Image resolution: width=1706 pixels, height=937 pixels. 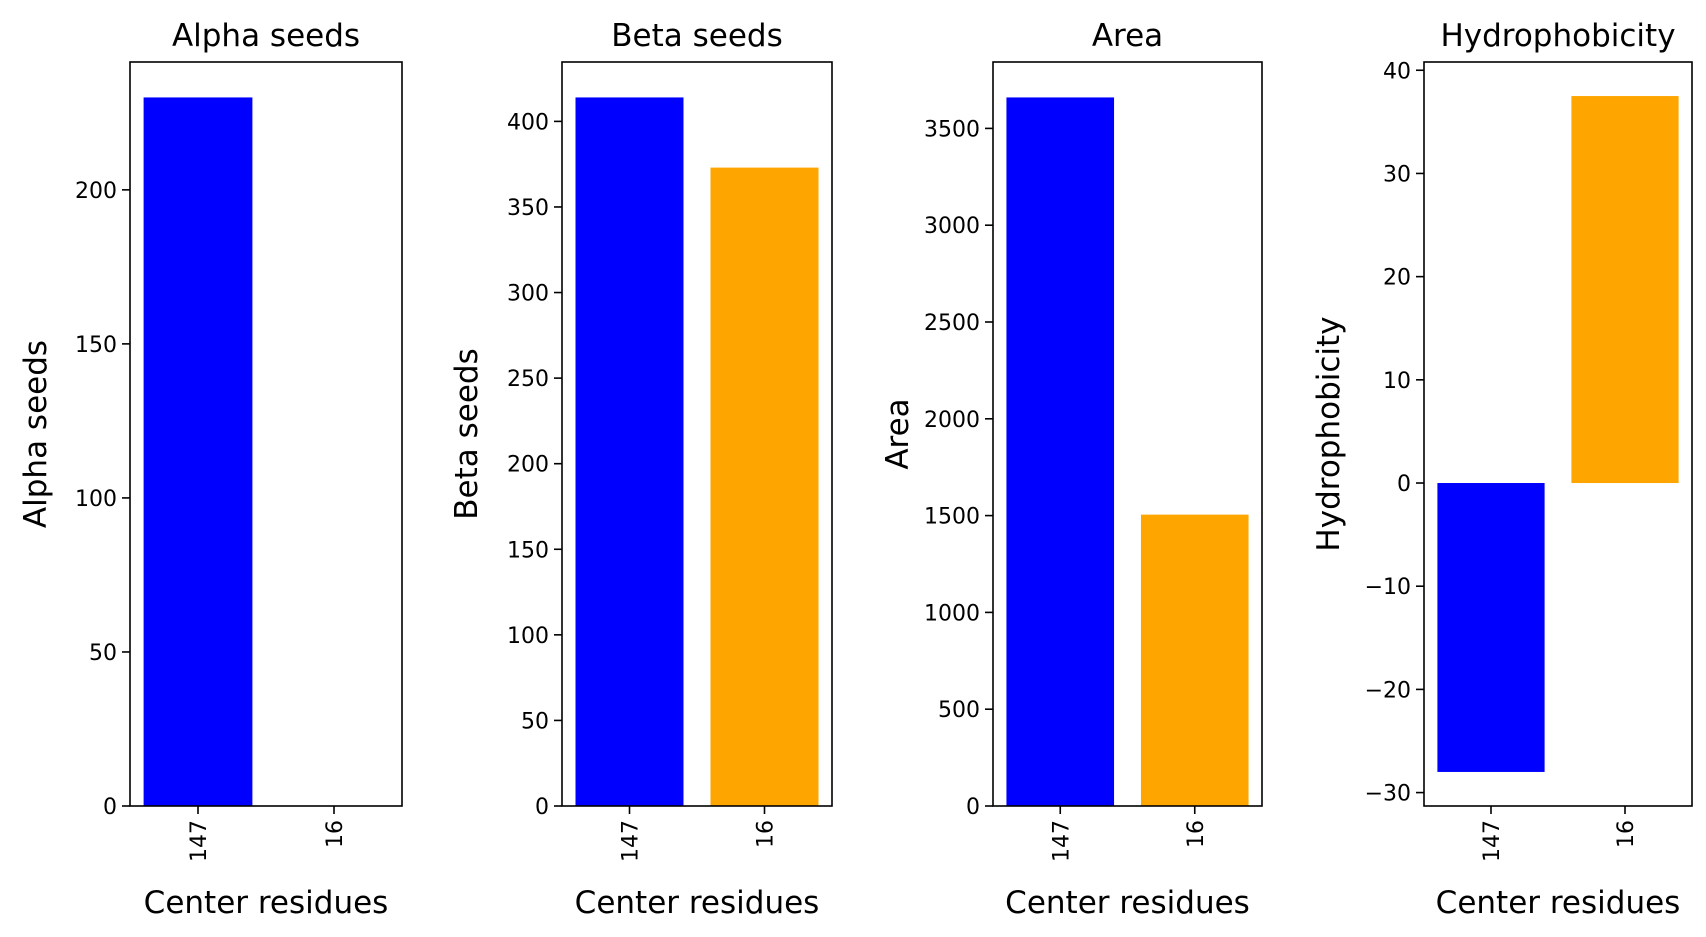 What do you see at coordinates (266, 36) in the screenshot?
I see `panel-title: Alpha seeds` at bounding box center [266, 36].